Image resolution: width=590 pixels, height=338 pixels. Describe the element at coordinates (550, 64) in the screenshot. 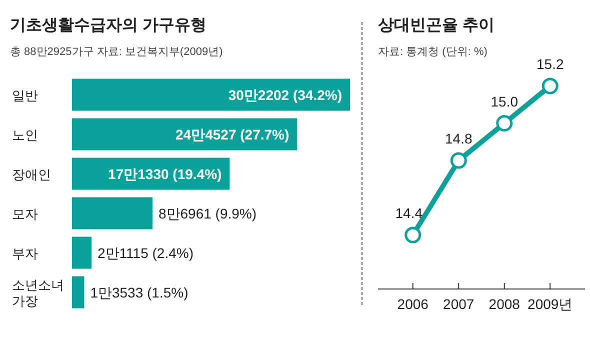

I see `data-label: 15.2` at that location.